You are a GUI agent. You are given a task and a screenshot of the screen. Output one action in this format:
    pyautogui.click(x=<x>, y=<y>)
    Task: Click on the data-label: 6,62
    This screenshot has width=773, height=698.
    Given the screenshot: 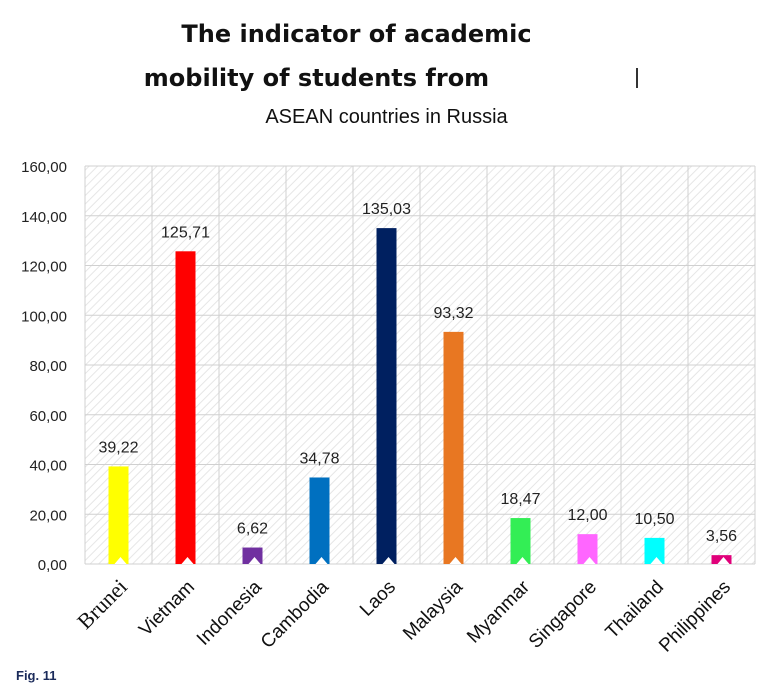 What is the action you would take?
    pyautogui.click(x=252, y=529)
    